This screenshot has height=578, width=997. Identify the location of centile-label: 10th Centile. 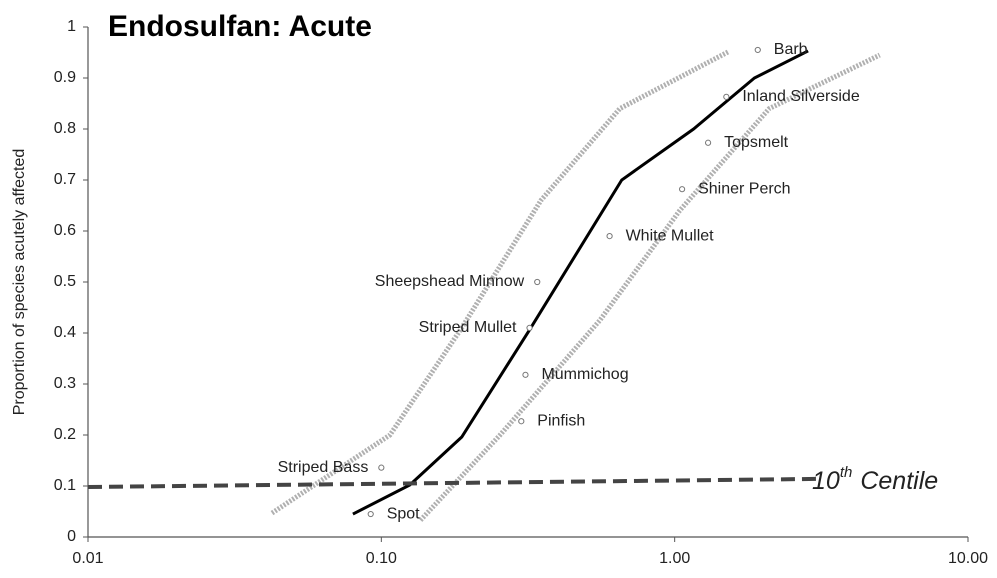
(875, 479).